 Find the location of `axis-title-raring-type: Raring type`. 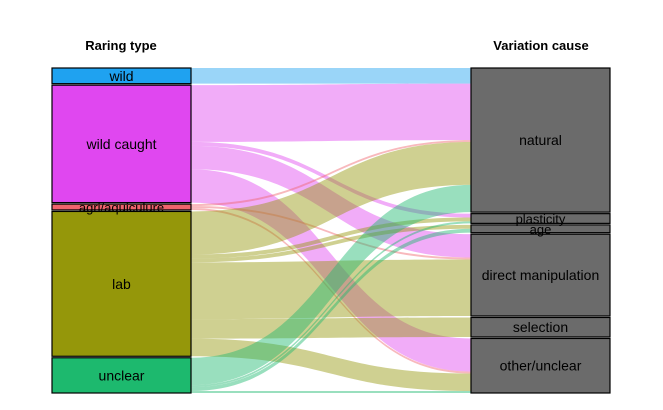

axis-title-raring-type: Raring type is located at coordinates (121, 45).